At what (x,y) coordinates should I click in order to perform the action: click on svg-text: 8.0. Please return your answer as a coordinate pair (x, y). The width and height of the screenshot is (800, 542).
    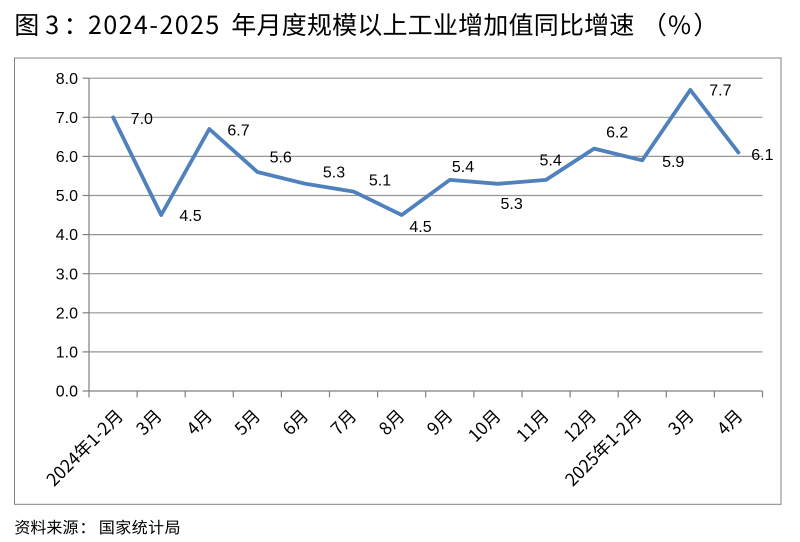
    Looking at the image, I should click on (67, 79).